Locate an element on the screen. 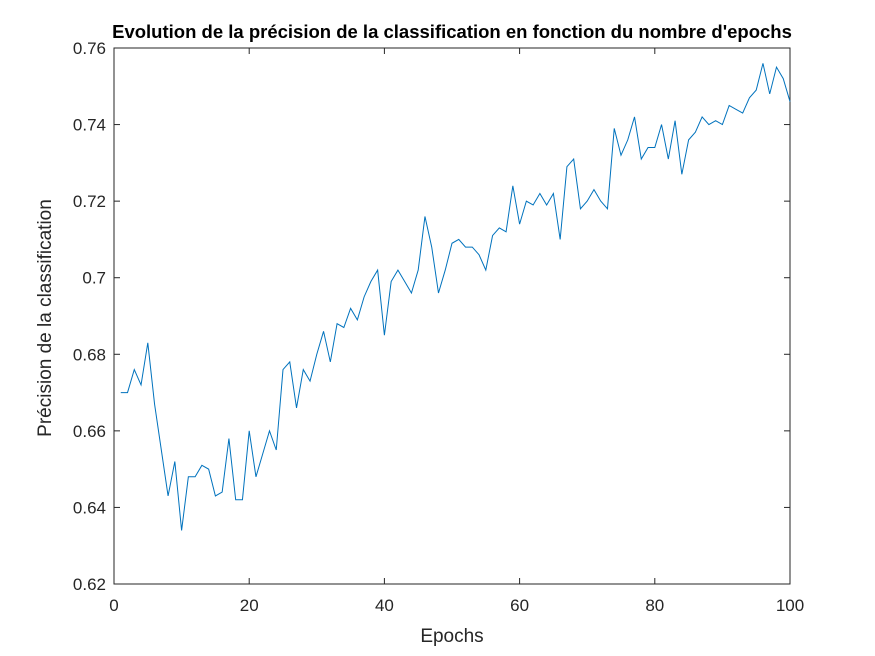 The height and width of the screenshot is (656, 875). y-tick-label: 0.74 is located at coordinates (89, 125).